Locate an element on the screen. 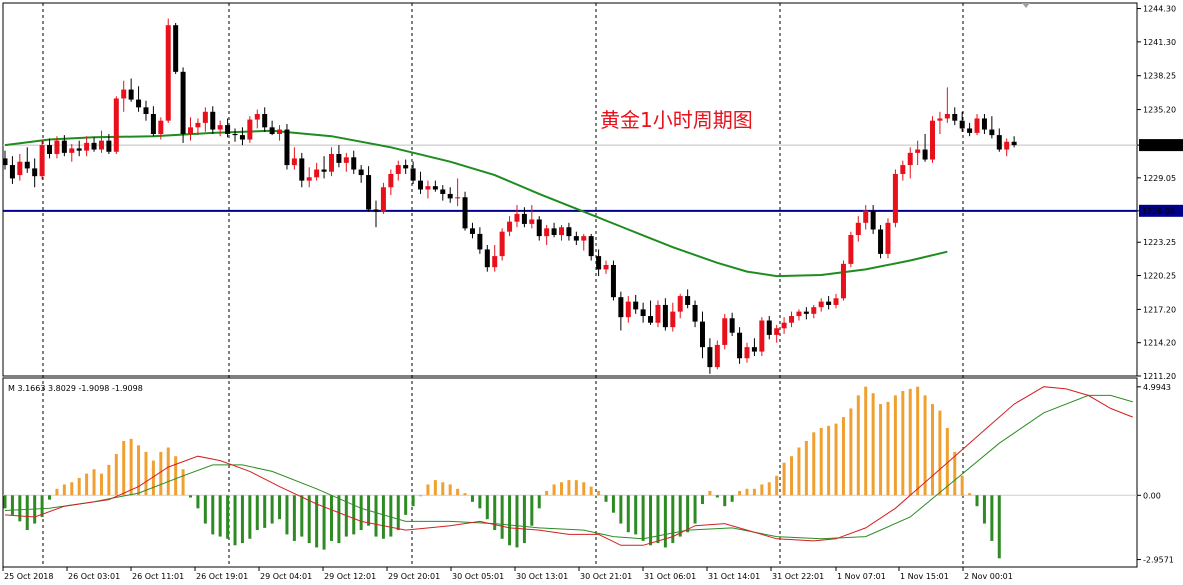 The image size is (1183, 585). price-tick-label: 1235.20 is located at coordinates (1159, 110).